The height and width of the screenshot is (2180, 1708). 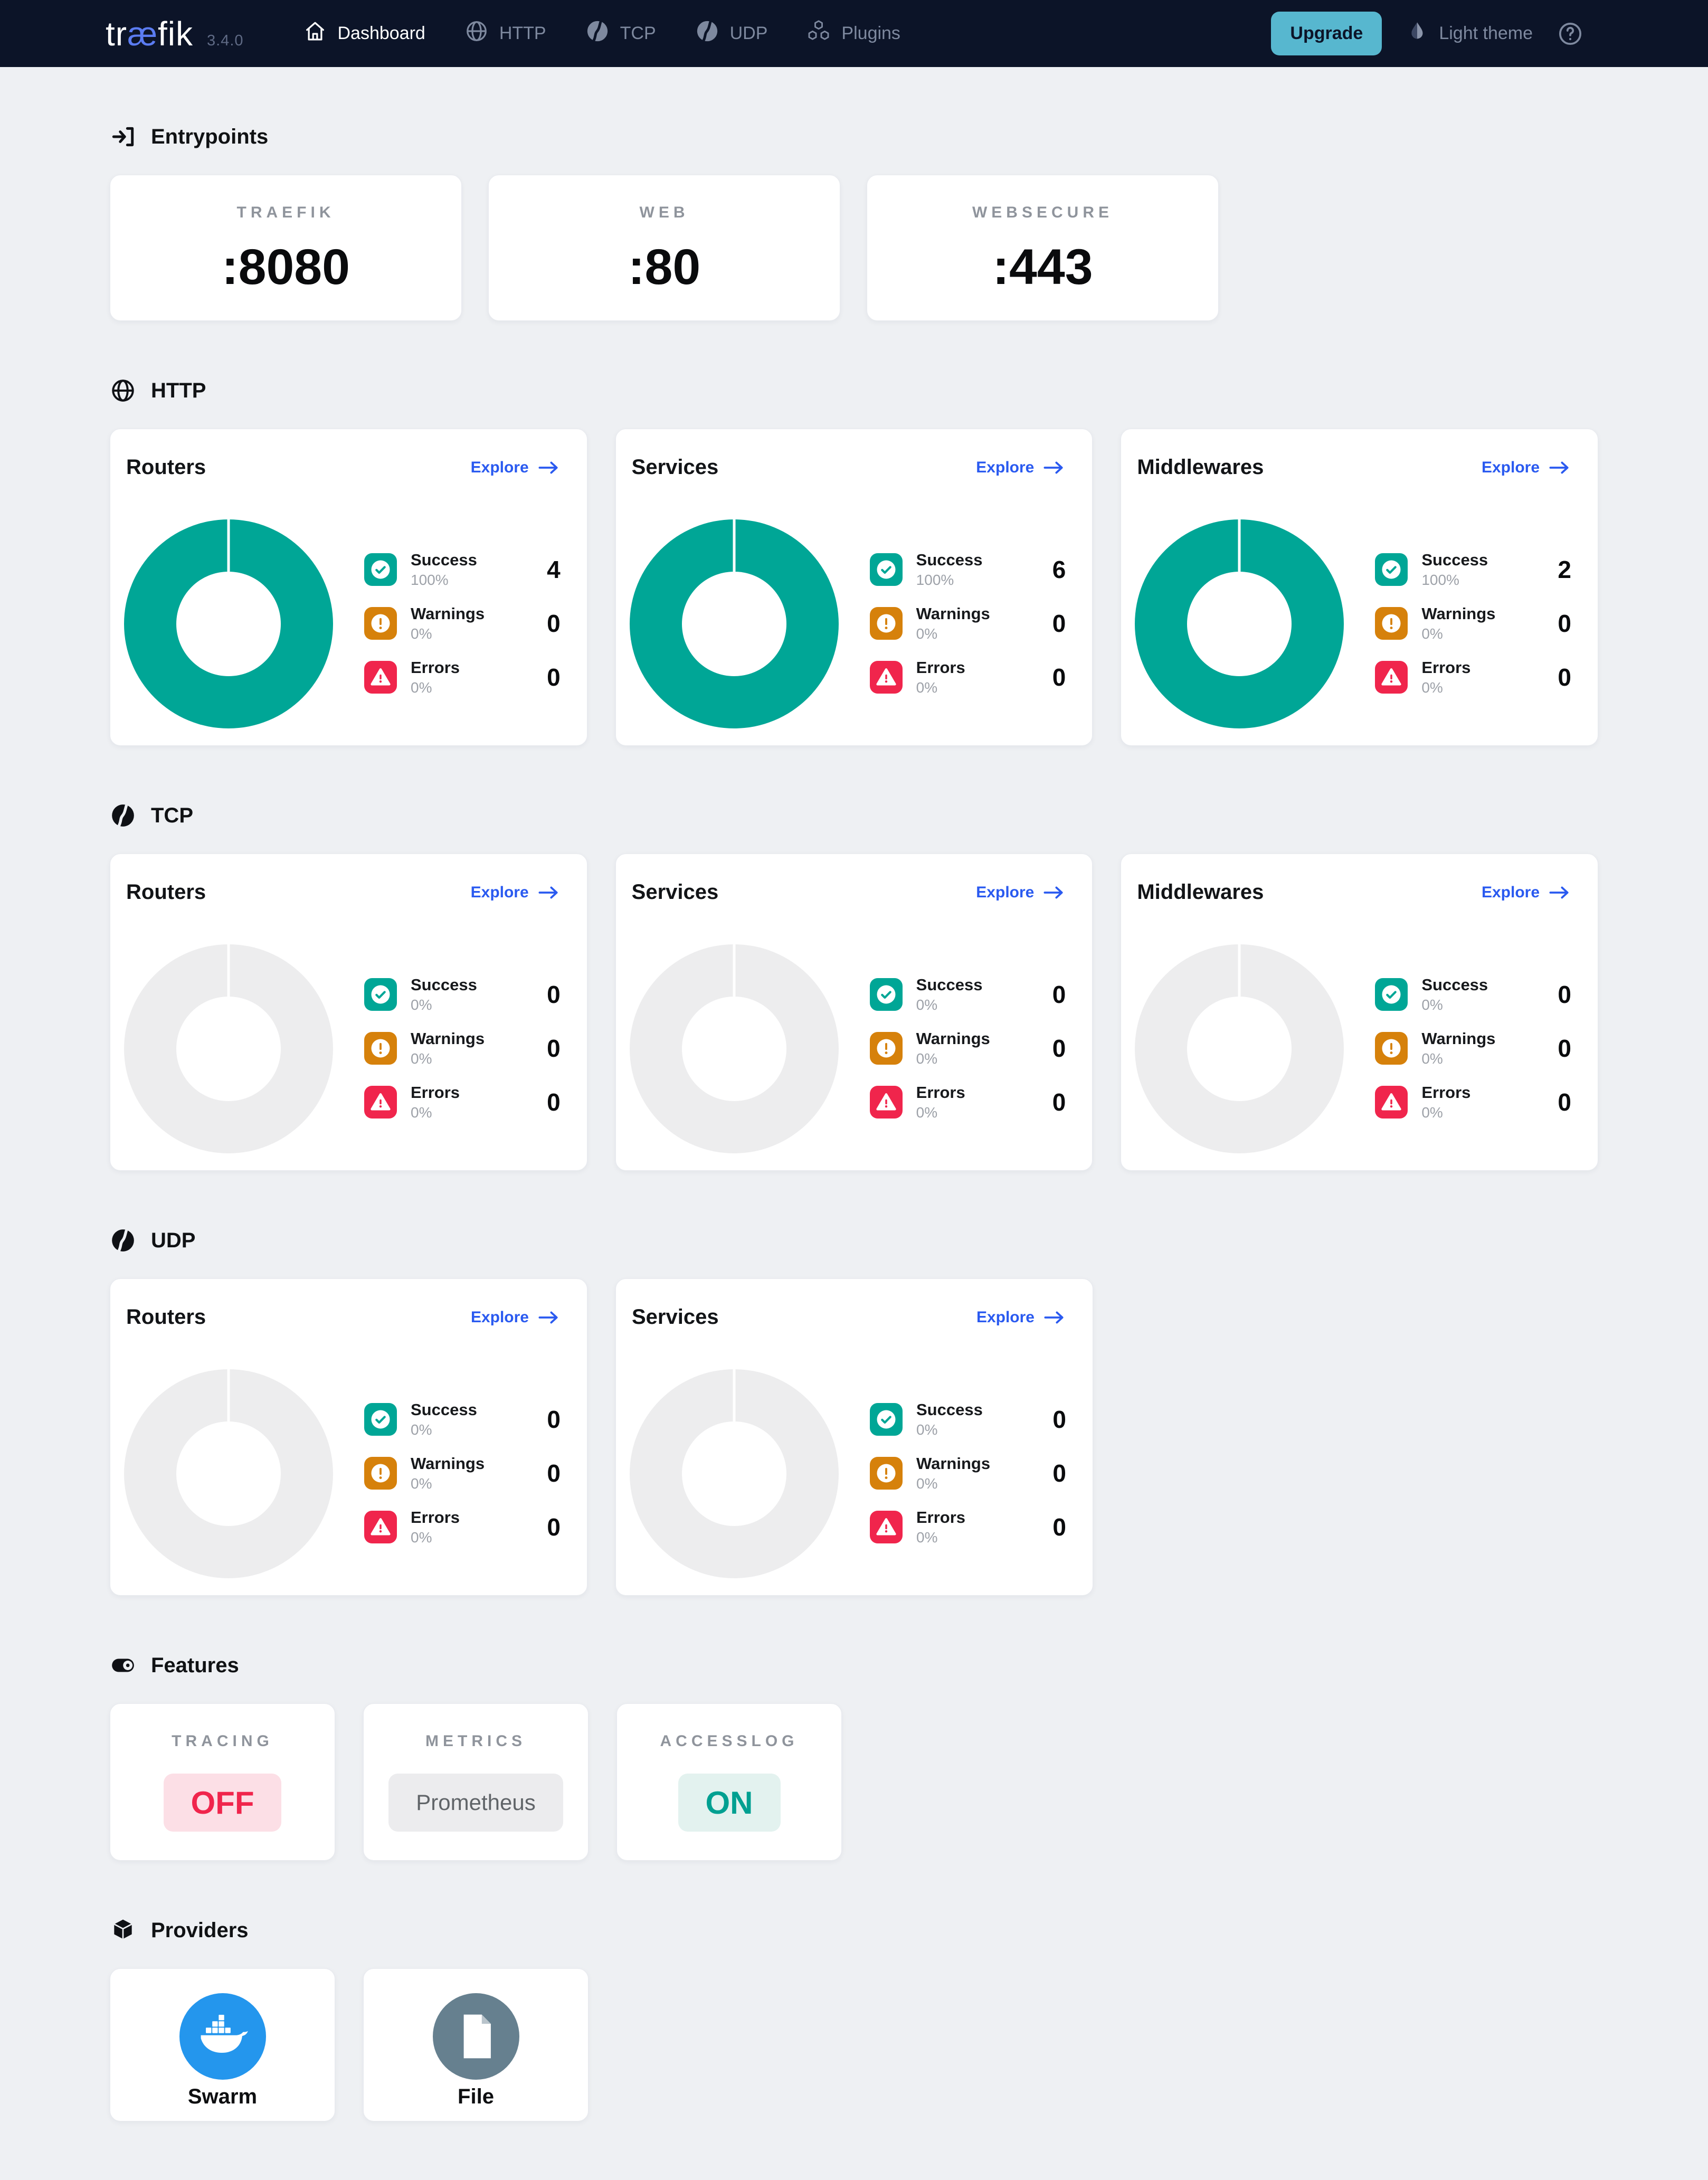 I want to click on help-icon, so click(x=1570, y=34).